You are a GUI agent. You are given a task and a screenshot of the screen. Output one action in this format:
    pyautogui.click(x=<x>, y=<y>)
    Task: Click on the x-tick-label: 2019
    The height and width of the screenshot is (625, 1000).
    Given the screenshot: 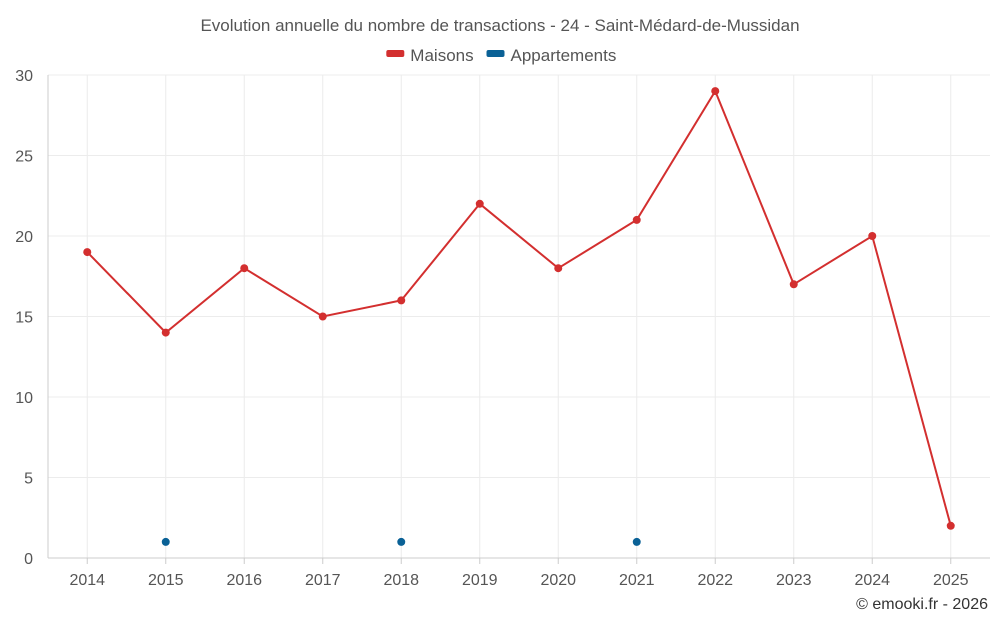 What is the action you would take?
    pyautogui.click(x=480, y=580)
    